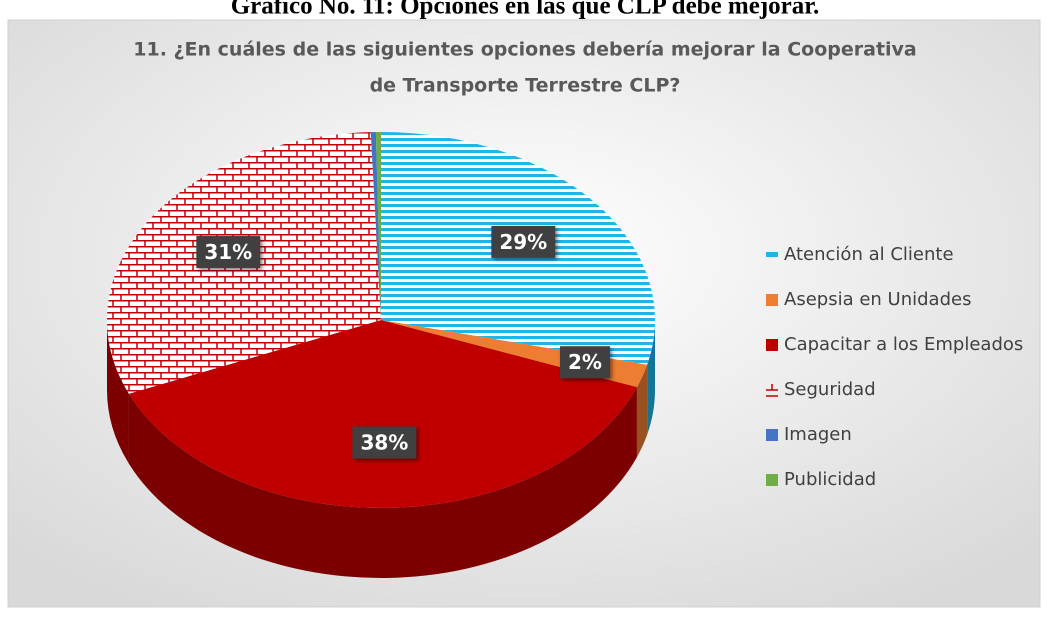 This screenshot has height=629, width=1050. I want to click on data-label: 38%, so click(384, 443).